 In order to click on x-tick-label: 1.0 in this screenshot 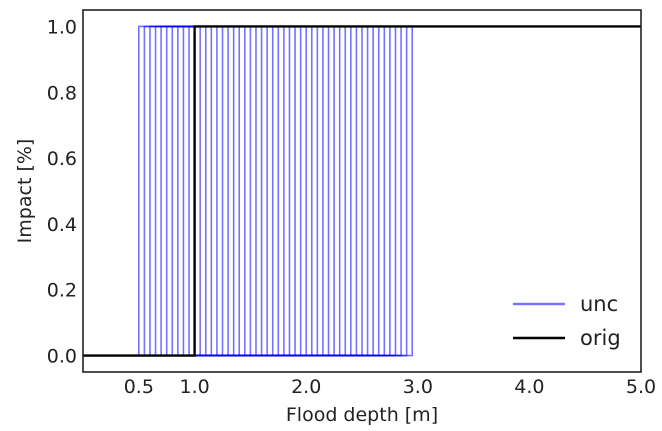, I will do `click(194, 387)`.